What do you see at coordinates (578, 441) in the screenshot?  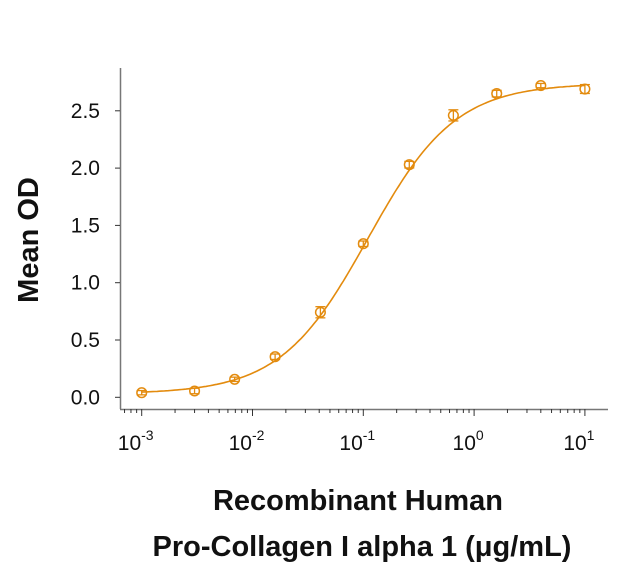 I see `x-tick-label: 10¹` at bounding box center [578, 441].